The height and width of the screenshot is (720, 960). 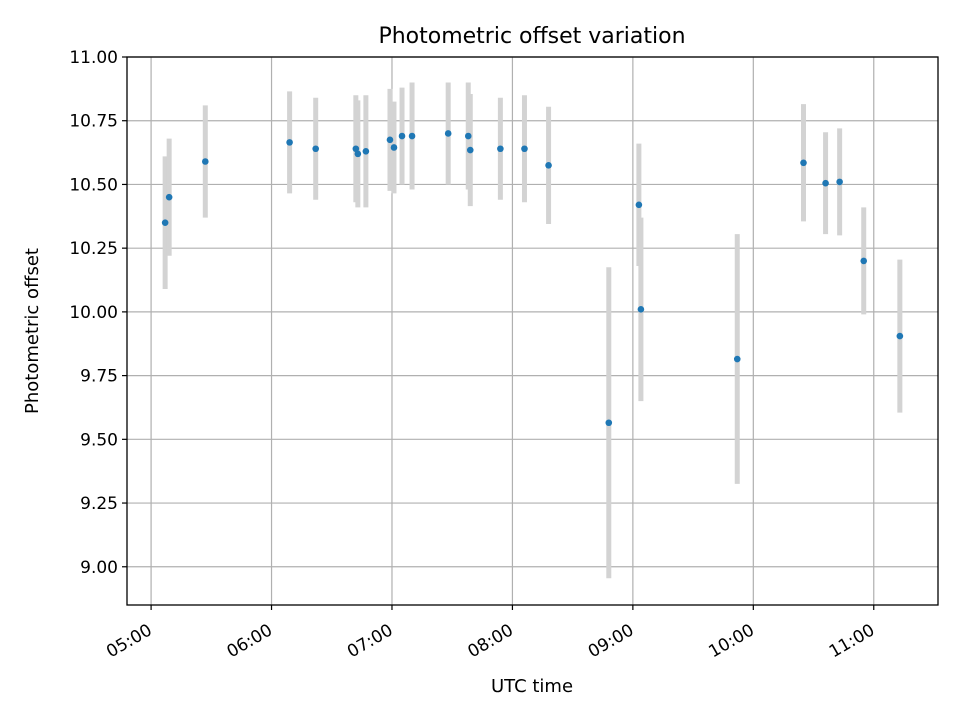 I want to click on y-tick-label: 10.75, so click(x=93, y=122).